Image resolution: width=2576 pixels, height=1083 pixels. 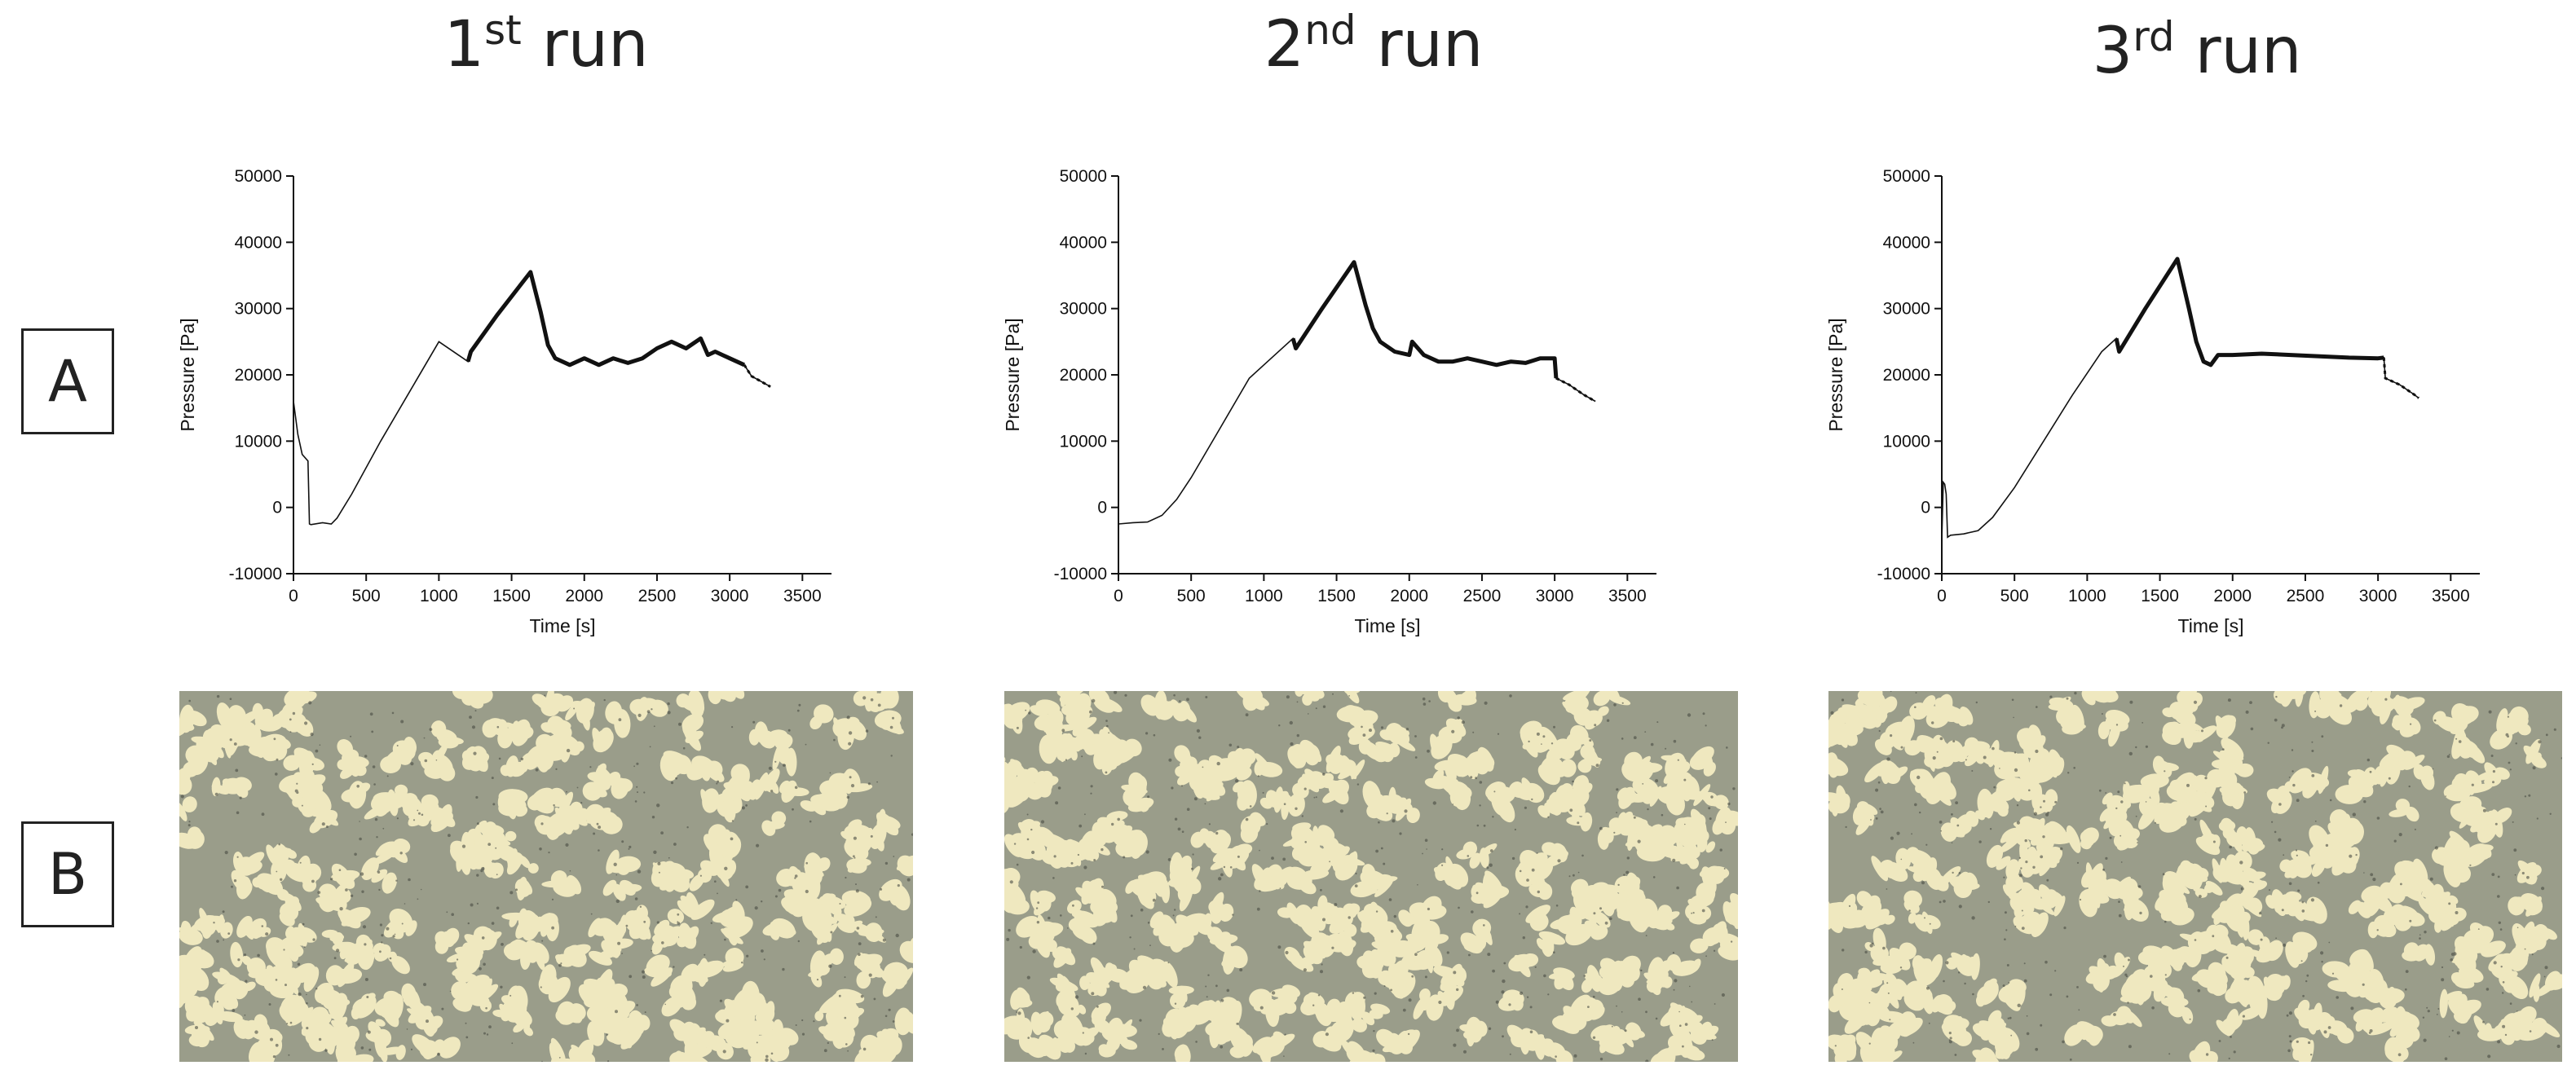 What do you see at coordinates (503, 31) in the screenshot?
I see `run-ordinal-suffix: st` at bounding box center [503, 31].